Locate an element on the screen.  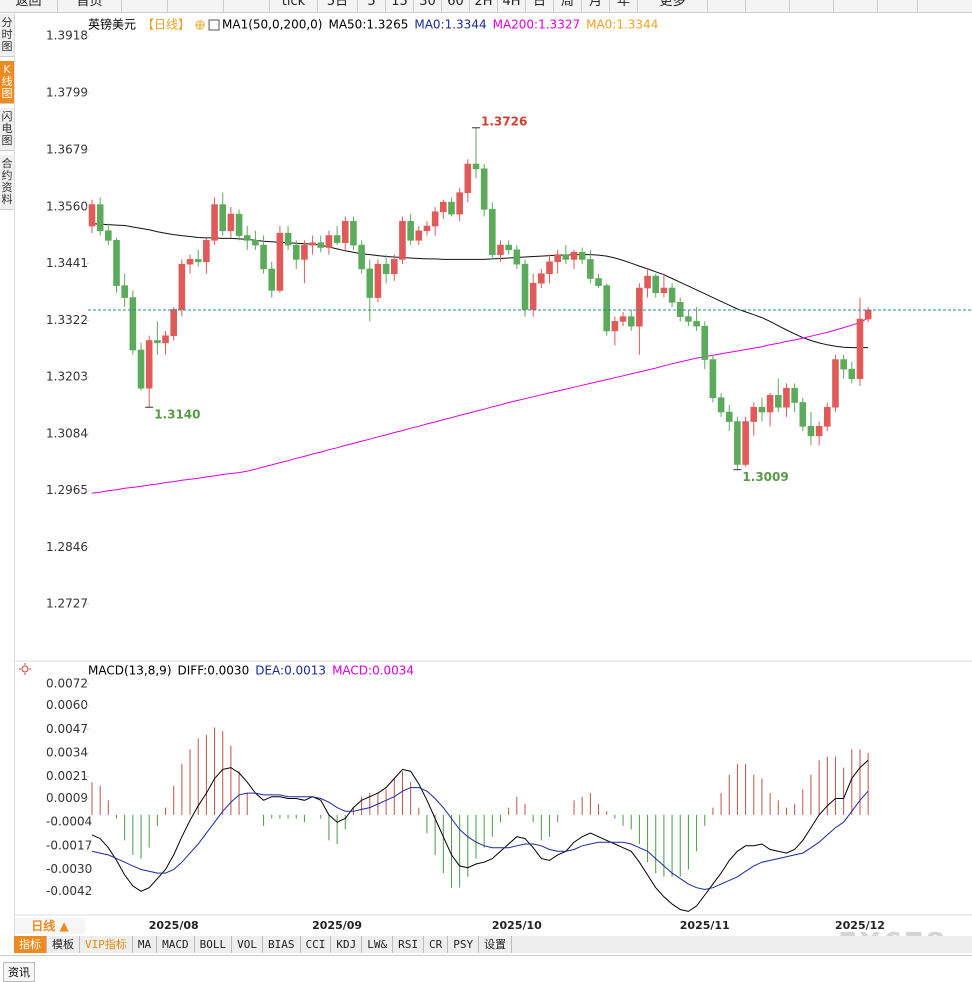
toolbar-item: 返回 is located at coordinates (29, 6).